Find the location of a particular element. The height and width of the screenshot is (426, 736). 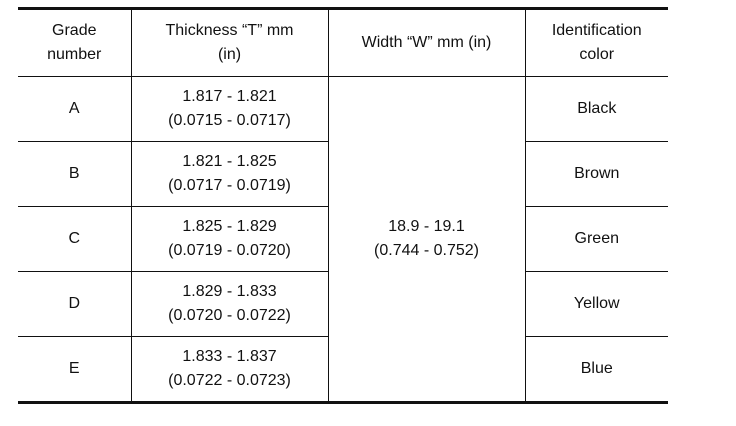

color-cell: Blue is located at coordinates (596, 369).